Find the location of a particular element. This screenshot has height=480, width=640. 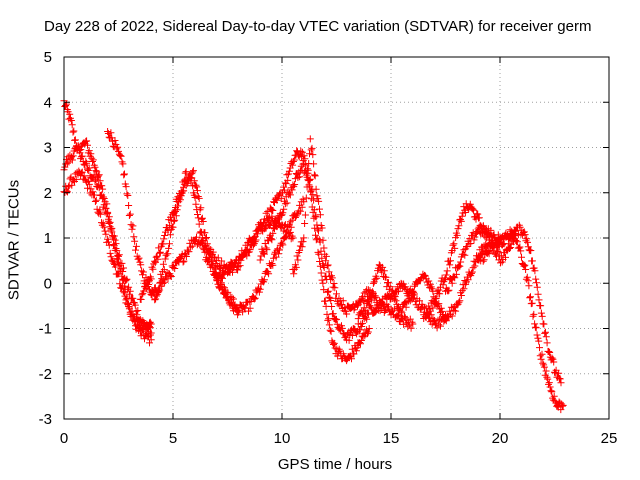

x-tick-label: 25 is located at coordinates (609, 438).